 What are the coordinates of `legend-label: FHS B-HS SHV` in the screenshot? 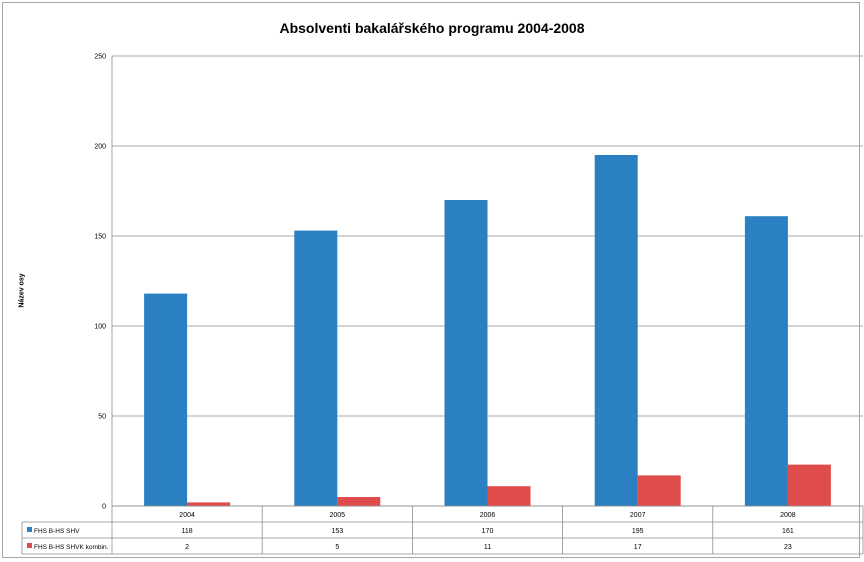 It's located at (57, 531).